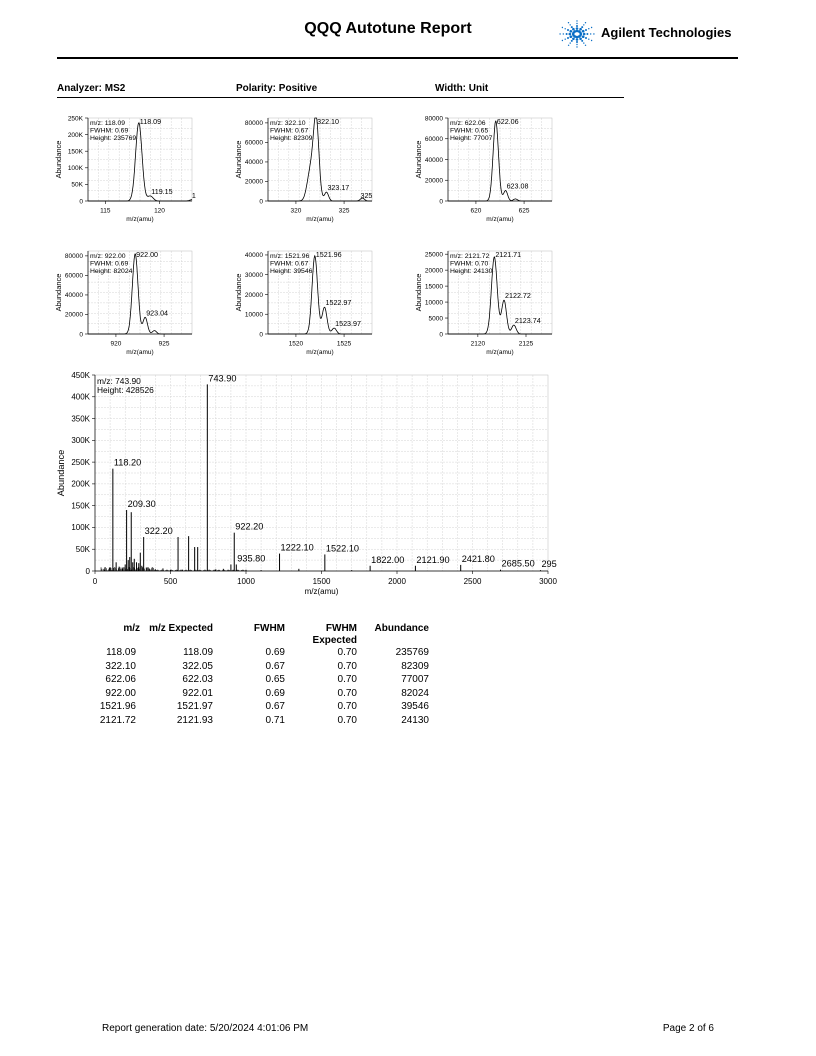 The height and width of the screenshot is (1056, 816). Describe the element at coordinates (434, 270) in the screenshot. I see `y-tick-label: 20000` at that location.